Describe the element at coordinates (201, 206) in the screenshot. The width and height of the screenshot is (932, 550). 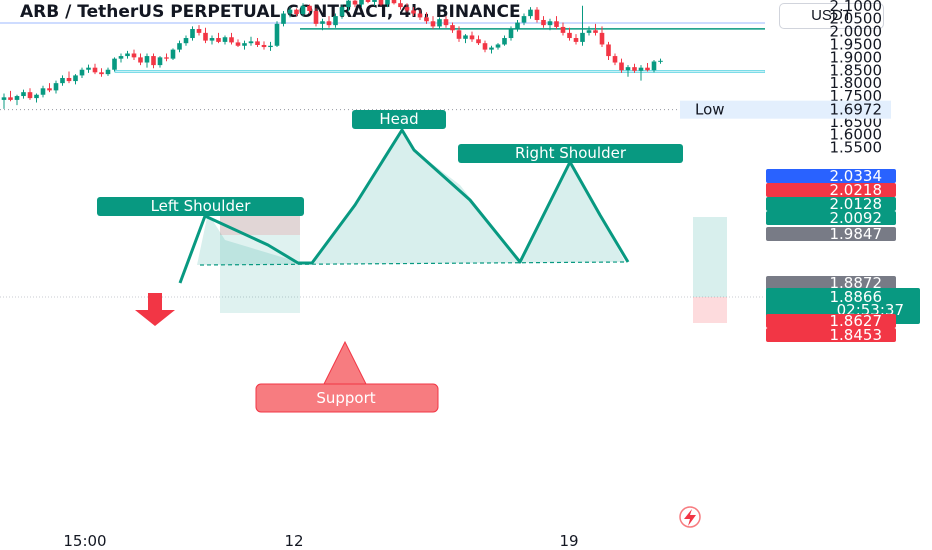
I see `left-shoulder-label: Left Shoulder` at that location.